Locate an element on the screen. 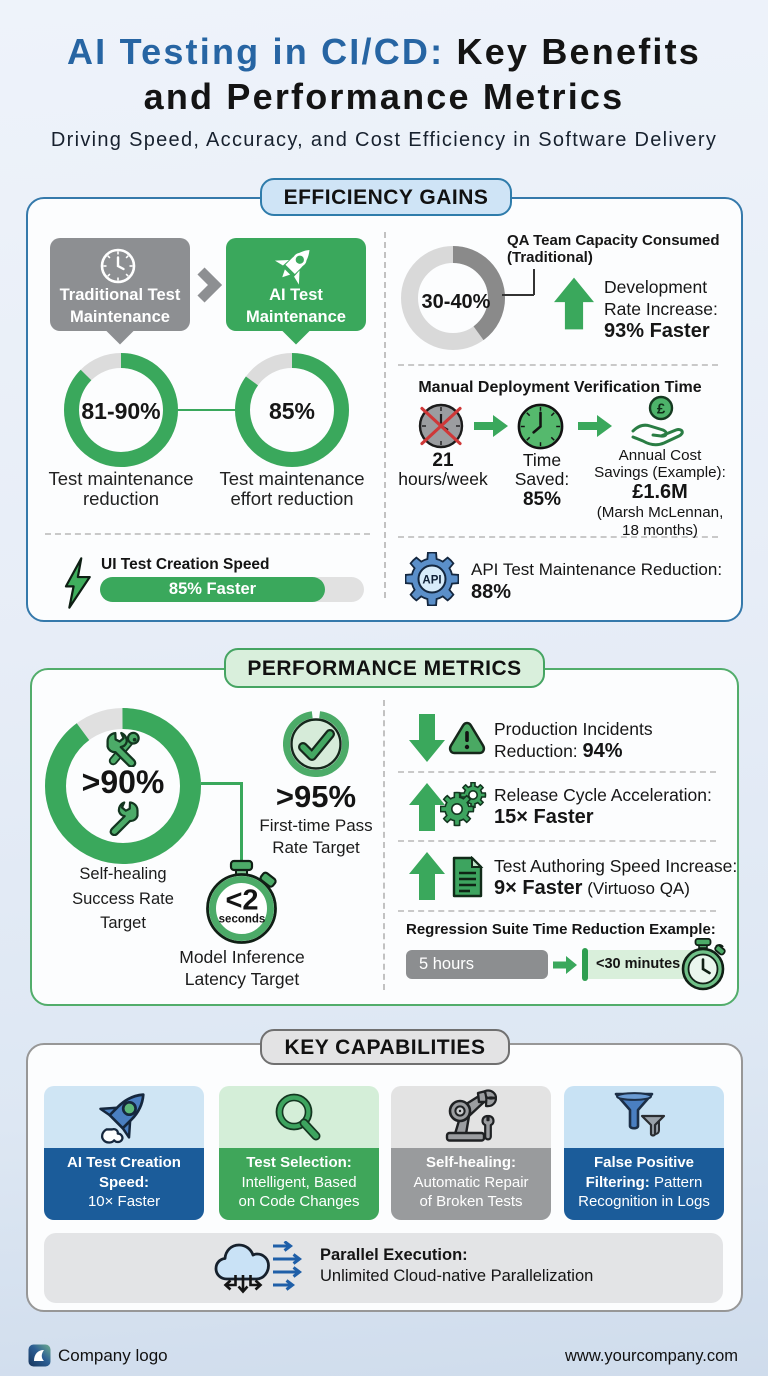 The height and width of the screenshot is (1376, 768). svg-text: API is located at coordinates (431, 581).